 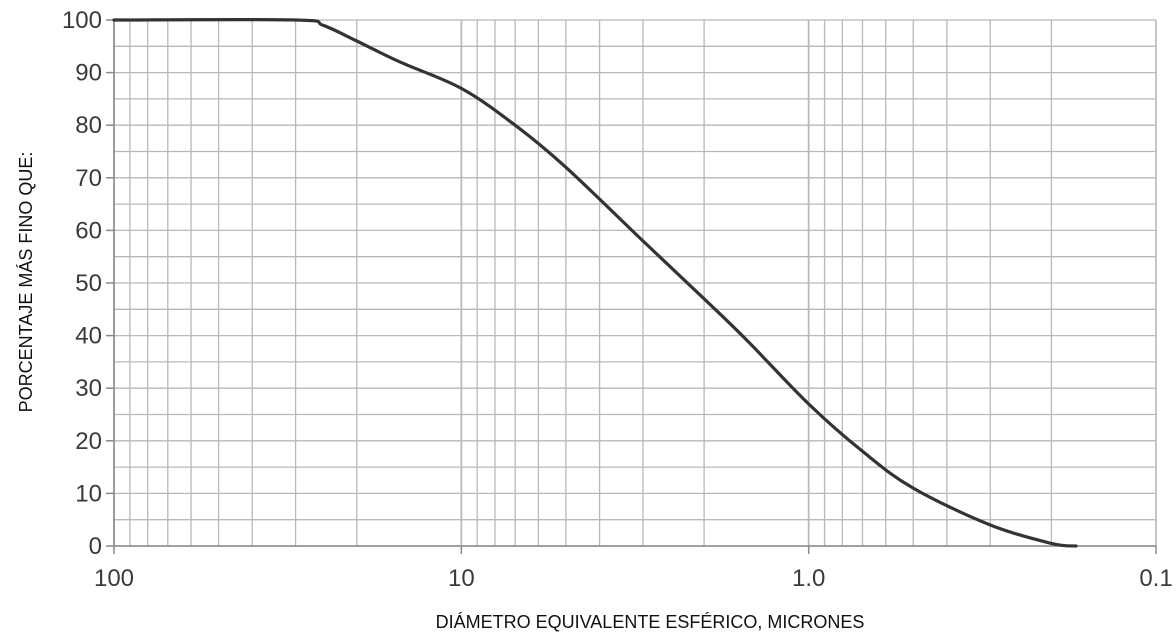 What do you see at coordinates (114, 578) in the screenshot?
I see `x-tick-label: 100` at bounding box center [114, 578].